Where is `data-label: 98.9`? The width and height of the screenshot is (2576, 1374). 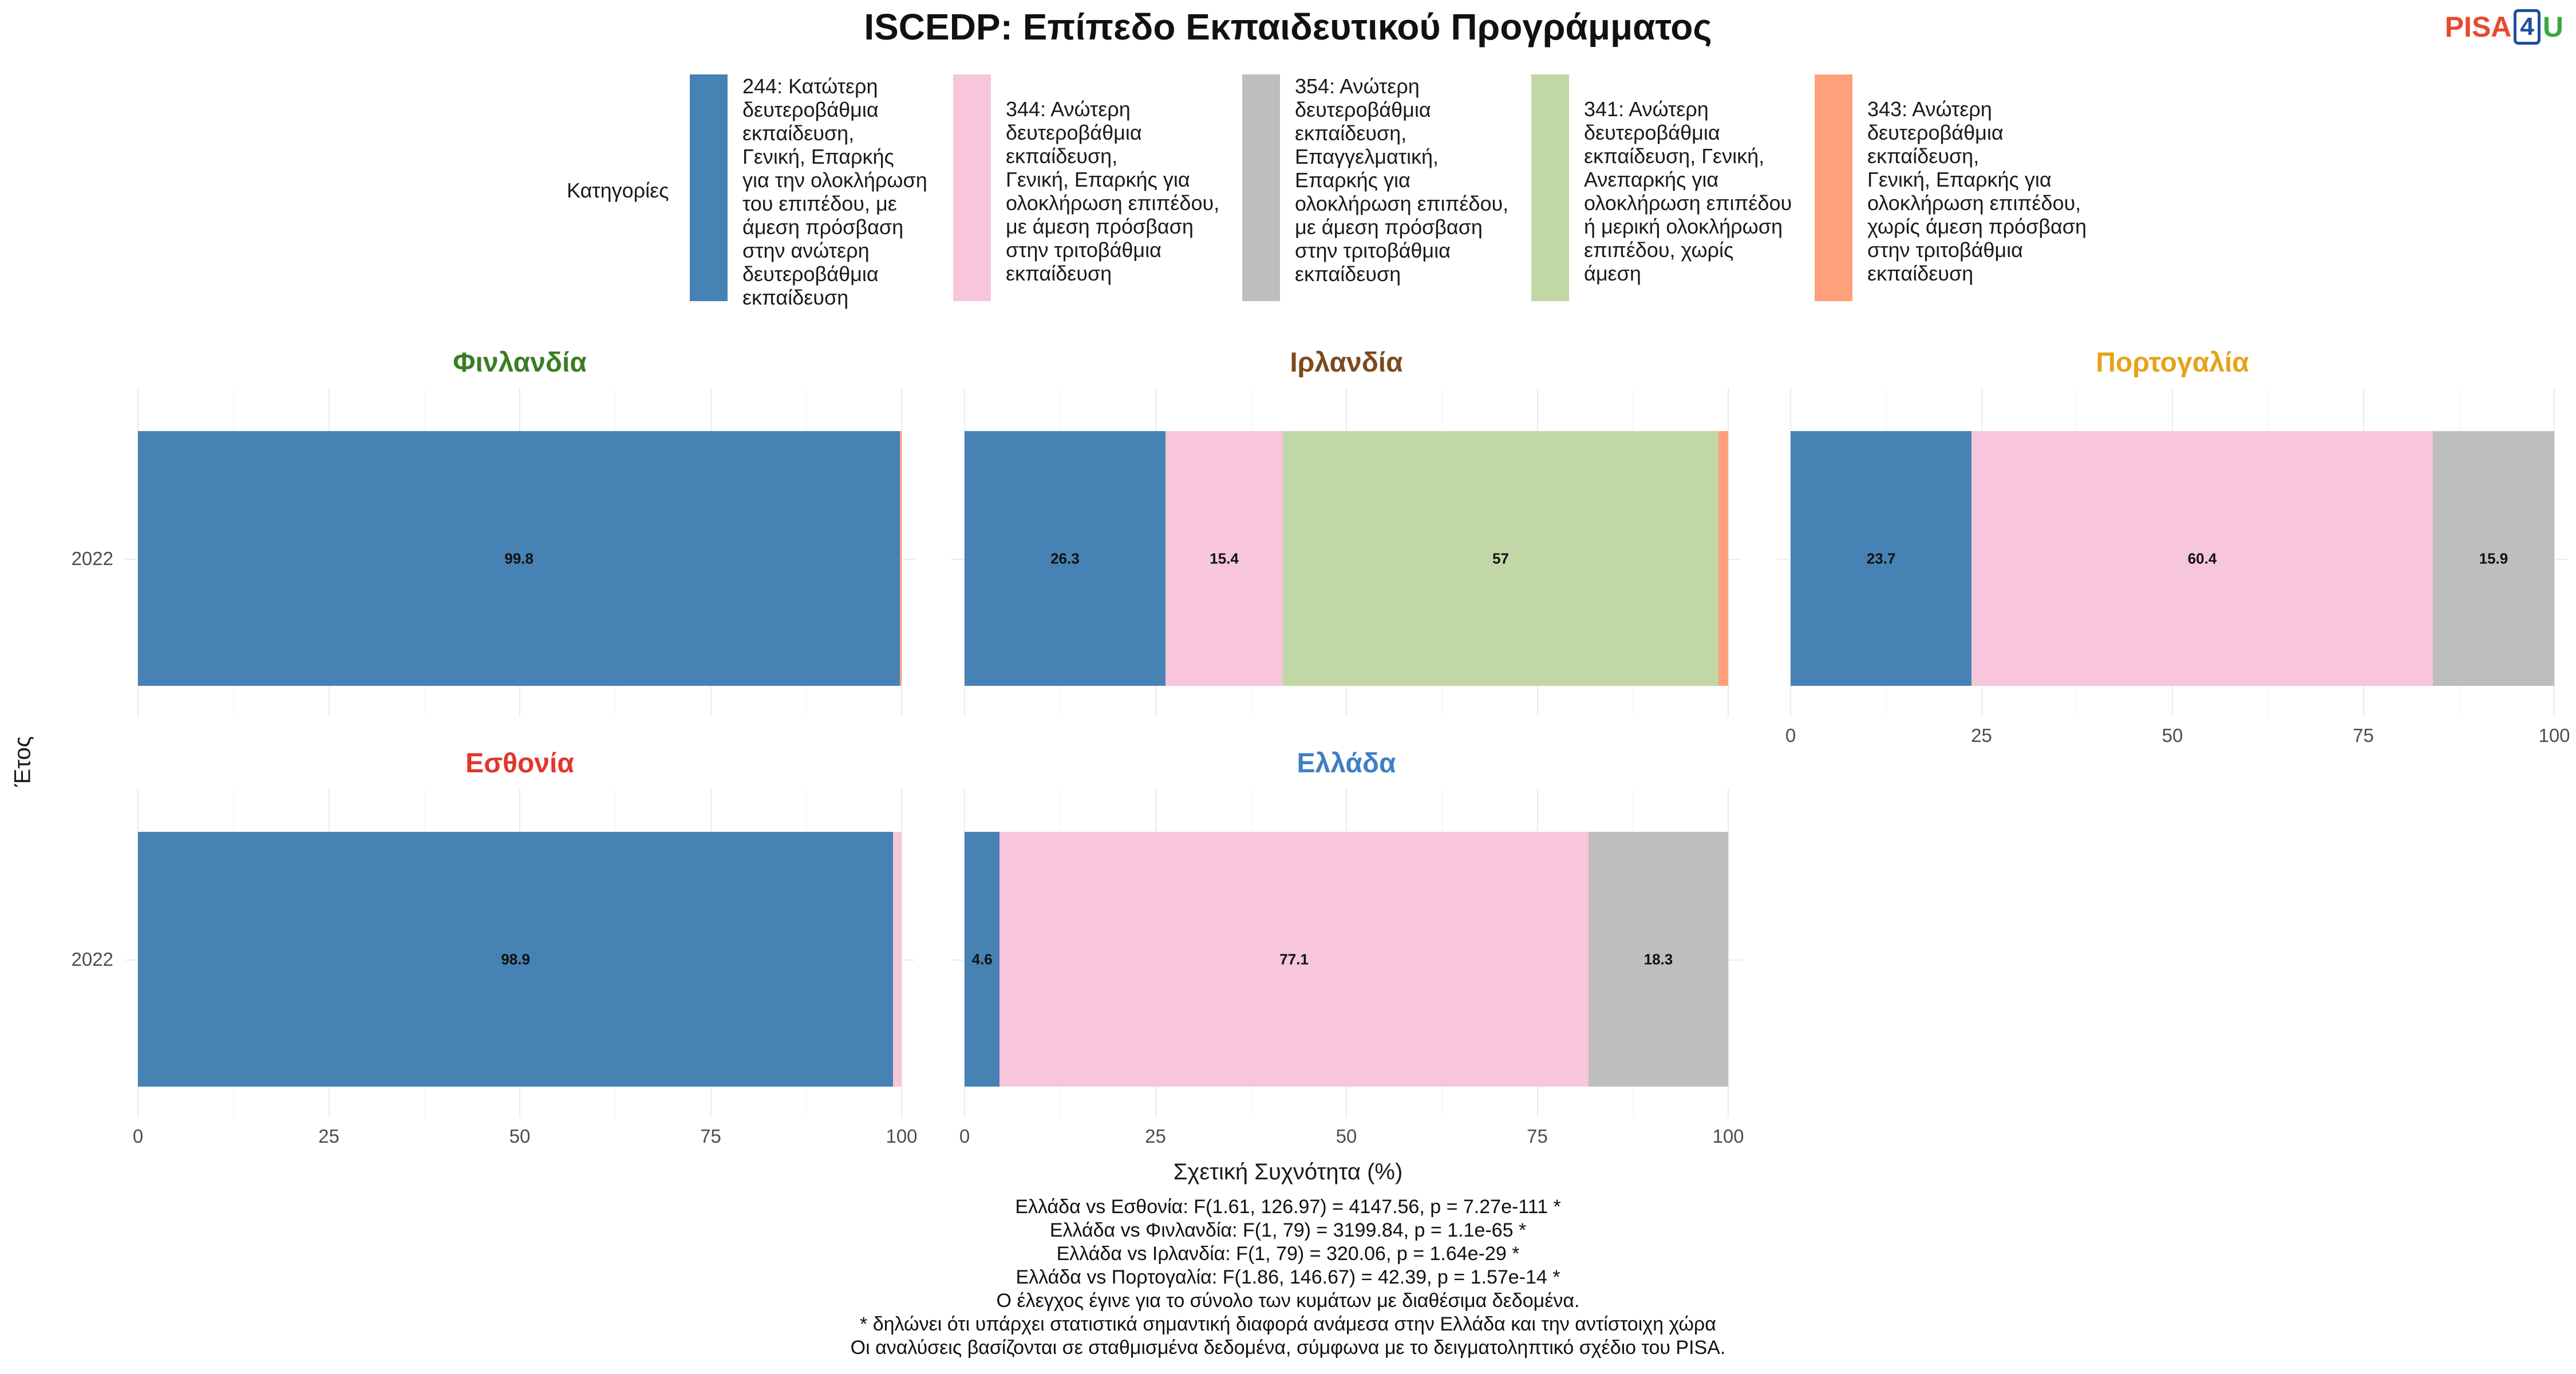
data-label: 98.9 is located at coordinates (515, 959).